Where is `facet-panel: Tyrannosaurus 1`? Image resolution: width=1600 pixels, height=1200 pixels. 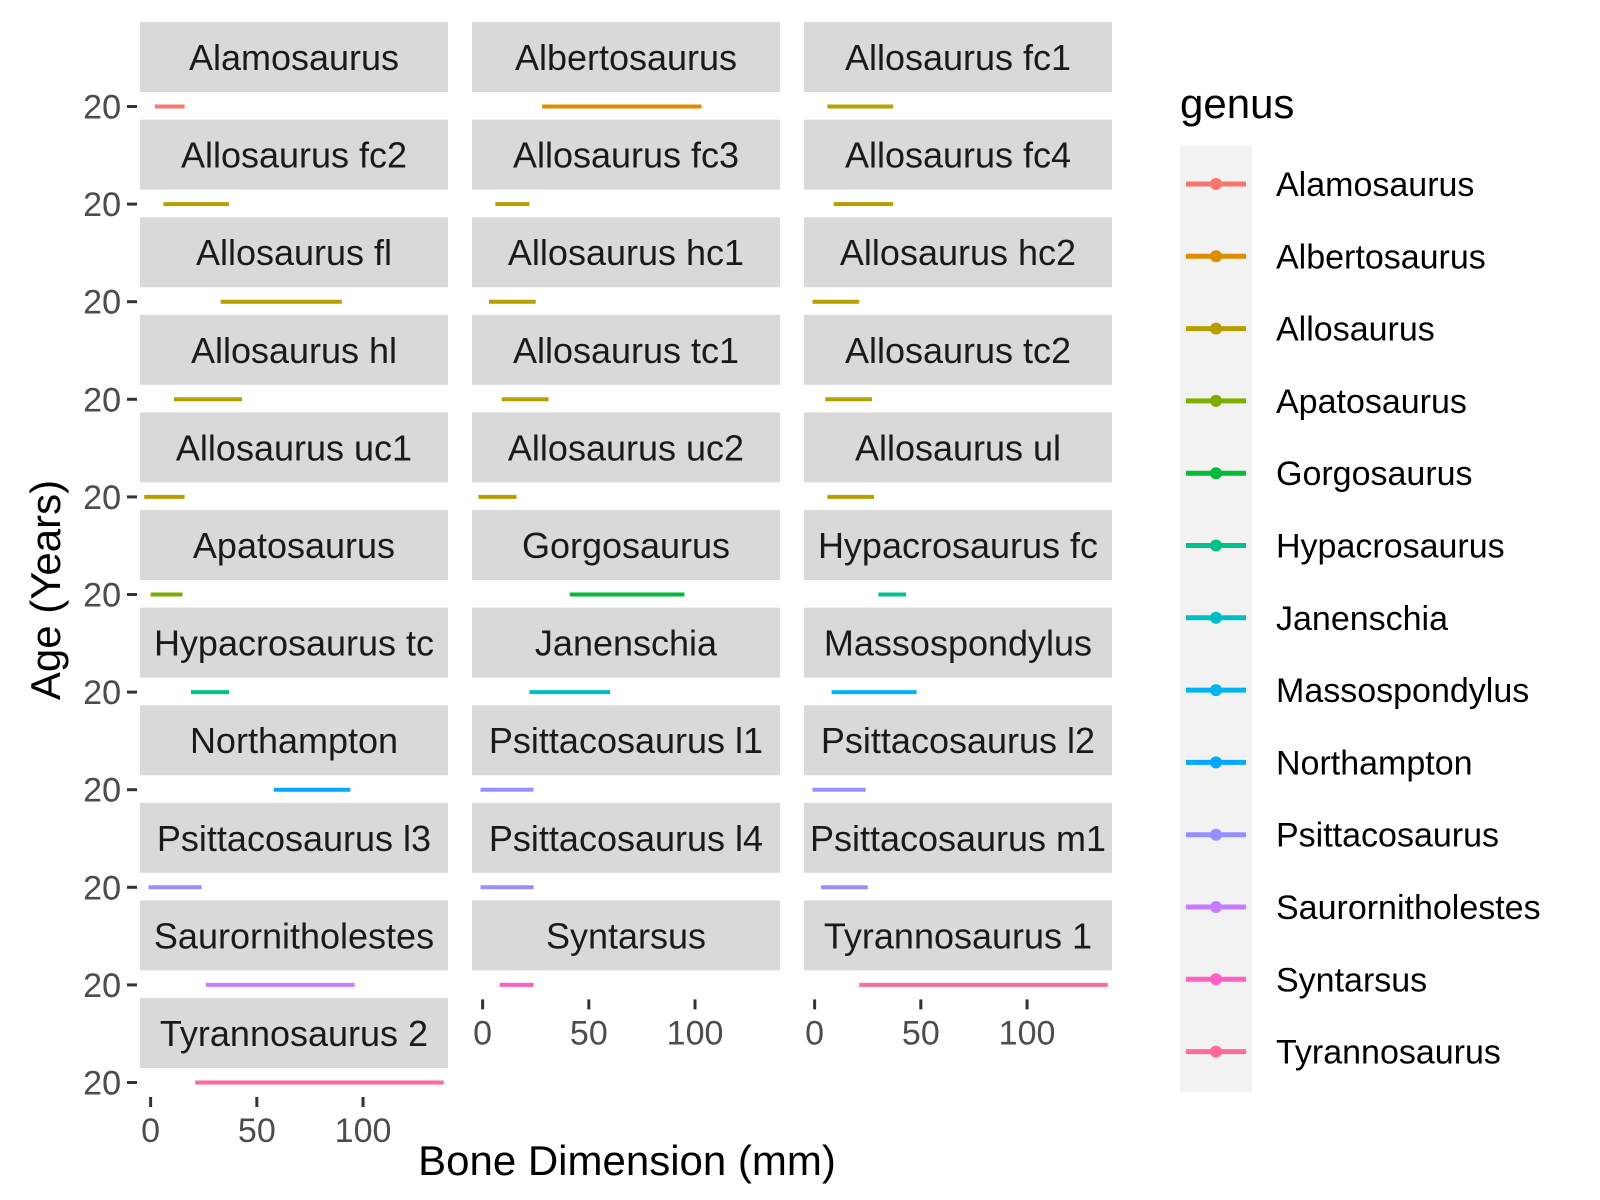
facet-panel: Tyrannosaurus 1 is located at coordinates (958, 943).